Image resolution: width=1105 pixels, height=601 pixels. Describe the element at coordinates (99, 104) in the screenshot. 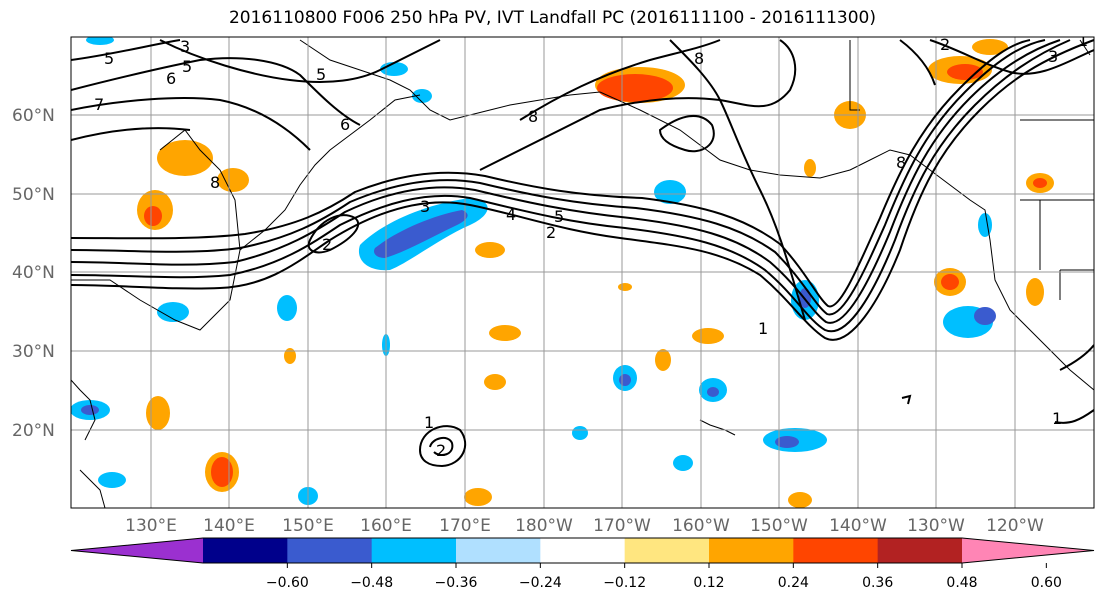

I see `contour-label: 7` at that location.